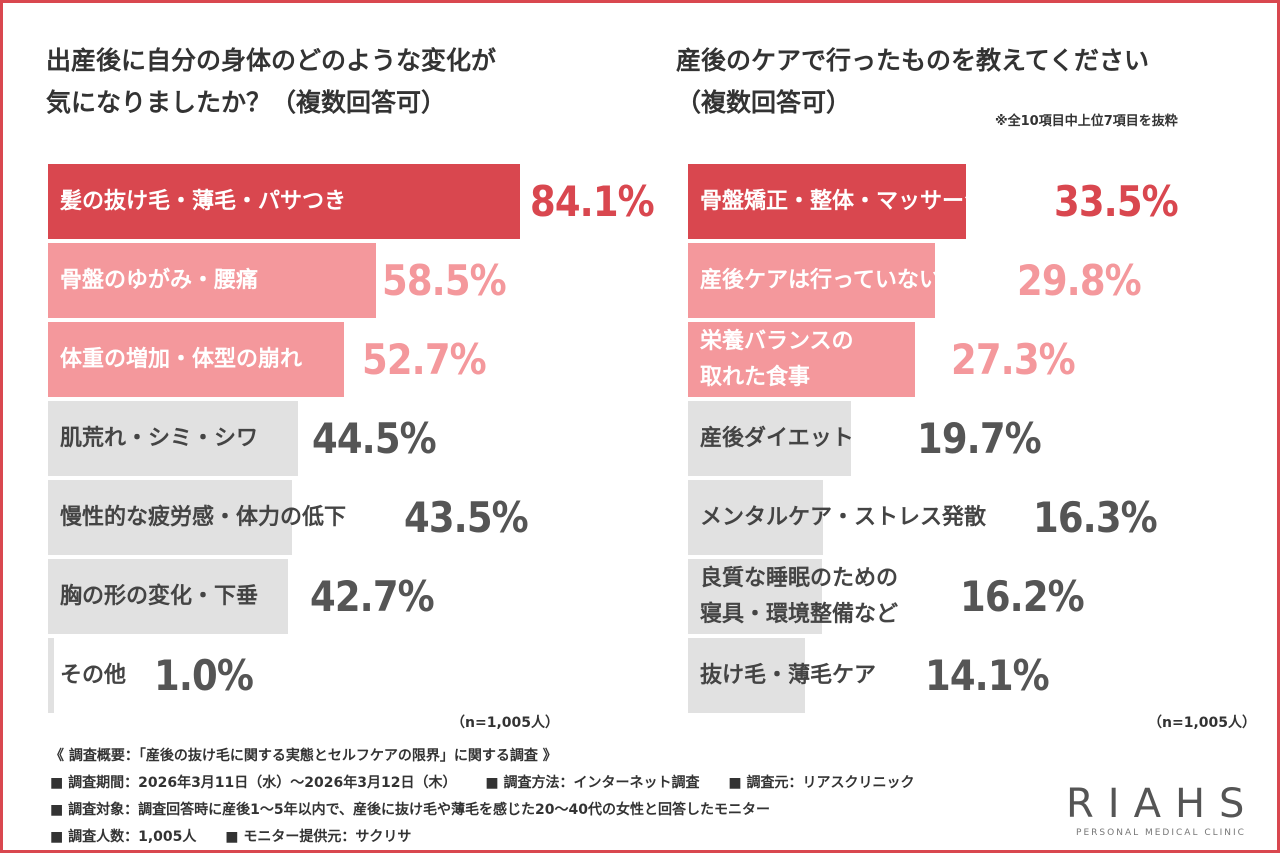  I want to click on right-bar-label-5: メンタルケア・ストレス発散, so click(843, 517).